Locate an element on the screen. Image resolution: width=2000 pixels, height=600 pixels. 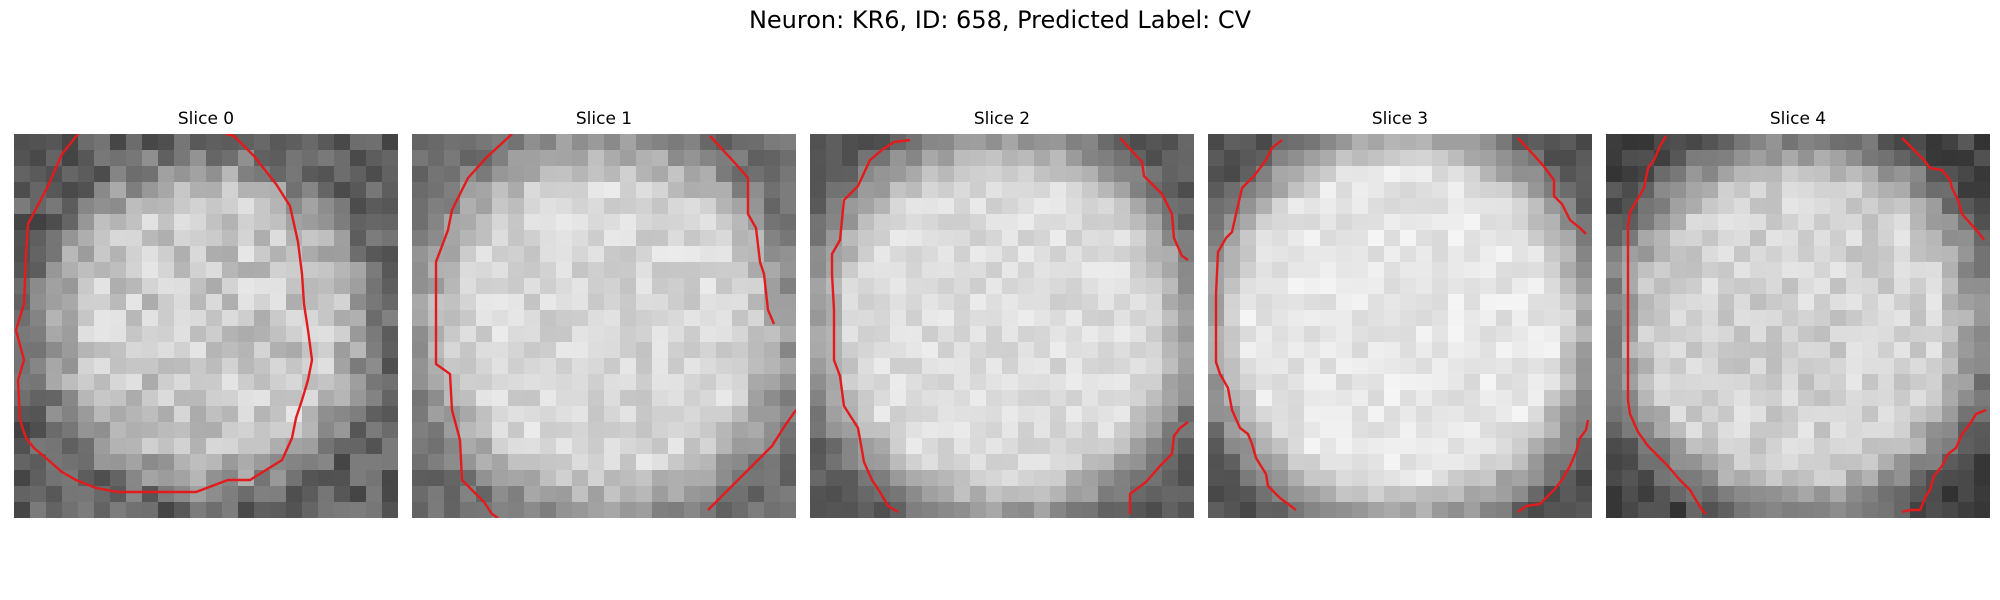
contour-line-2c is located at coordinates (1158, 467).